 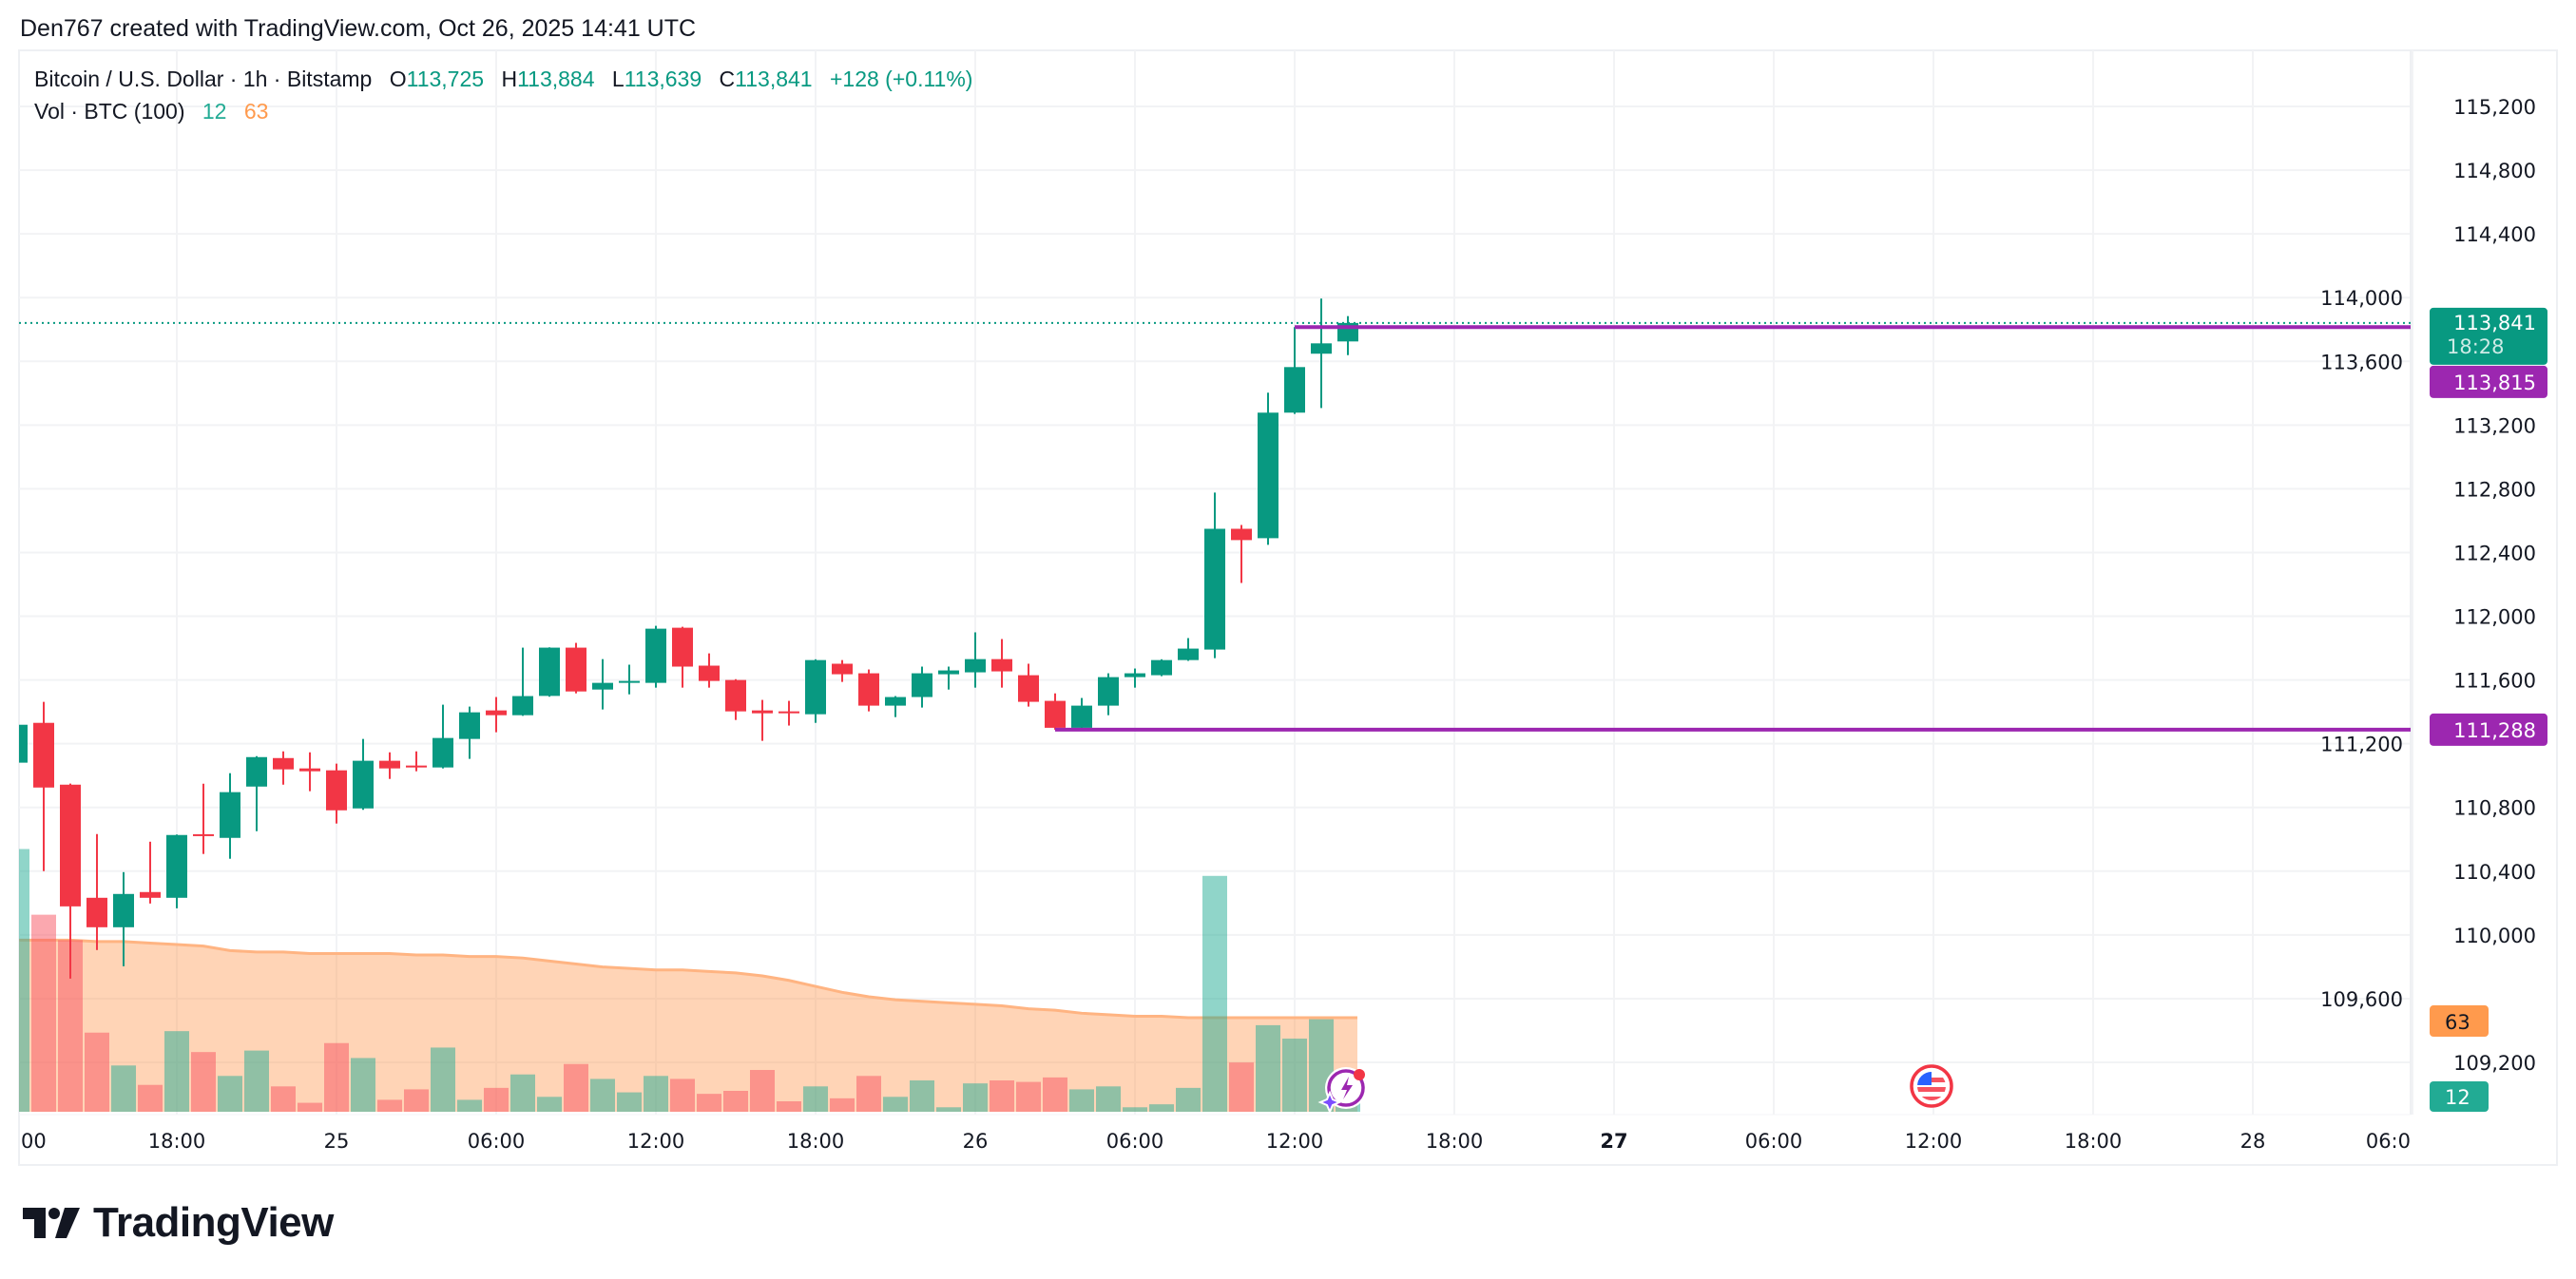 I want to click on price-axis-label: 114,400, so click(x=2494, y=234).